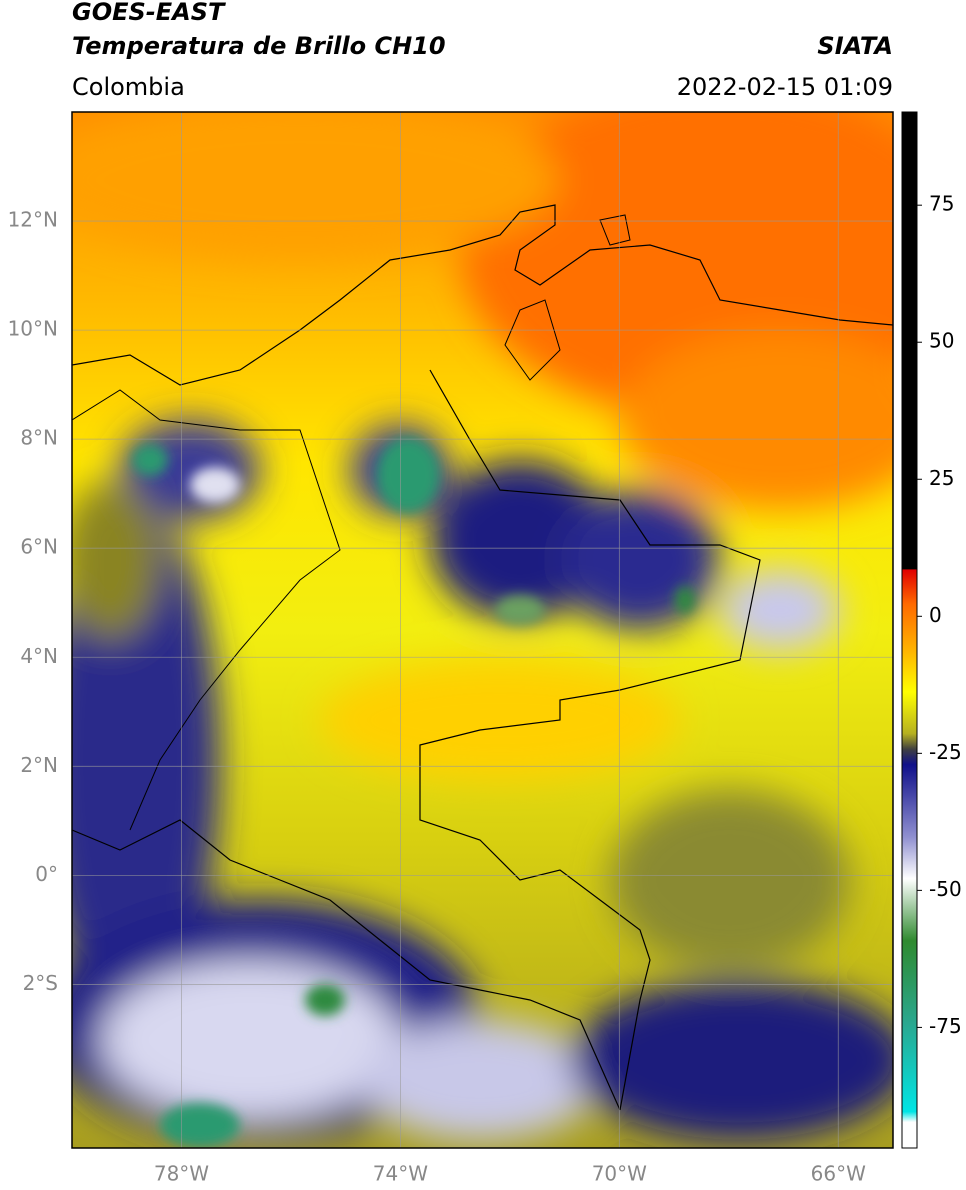 This screenshot has height=1190, width=966. Describe the element at coordinates (40, 983) in the screenshot. I see `lat-tick-label: 2°S` at that location.